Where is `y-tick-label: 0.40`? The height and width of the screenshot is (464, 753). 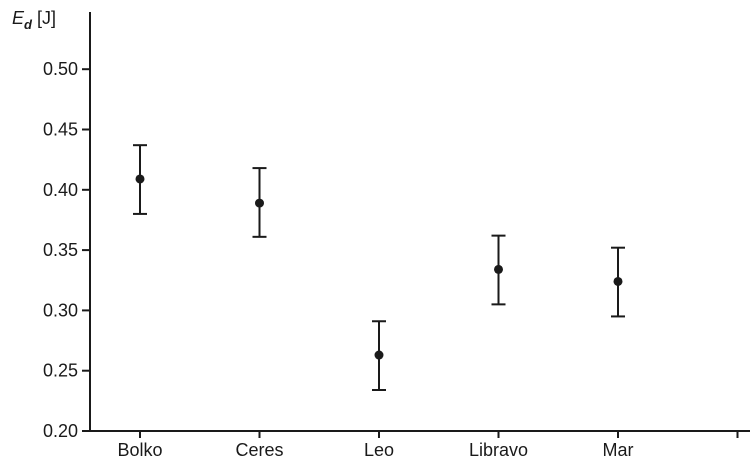
y-tick-label: 0.40 is located at coordinates (60, 190).